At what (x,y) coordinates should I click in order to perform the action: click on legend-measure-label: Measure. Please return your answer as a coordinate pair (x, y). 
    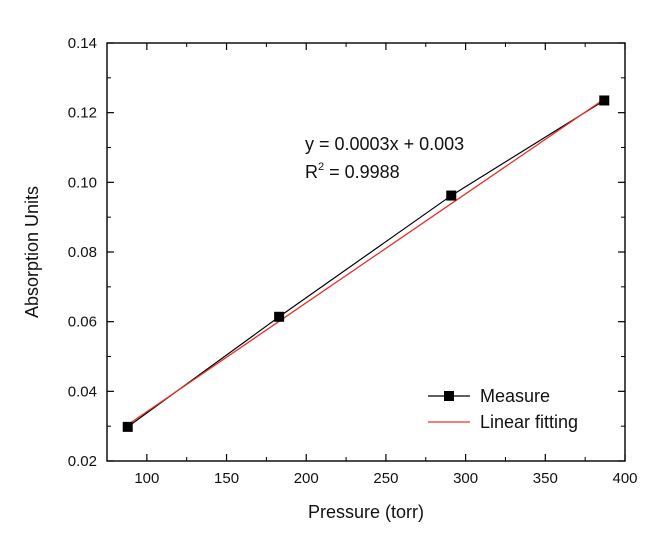
    Looking at the image, I should click on (515, 396).